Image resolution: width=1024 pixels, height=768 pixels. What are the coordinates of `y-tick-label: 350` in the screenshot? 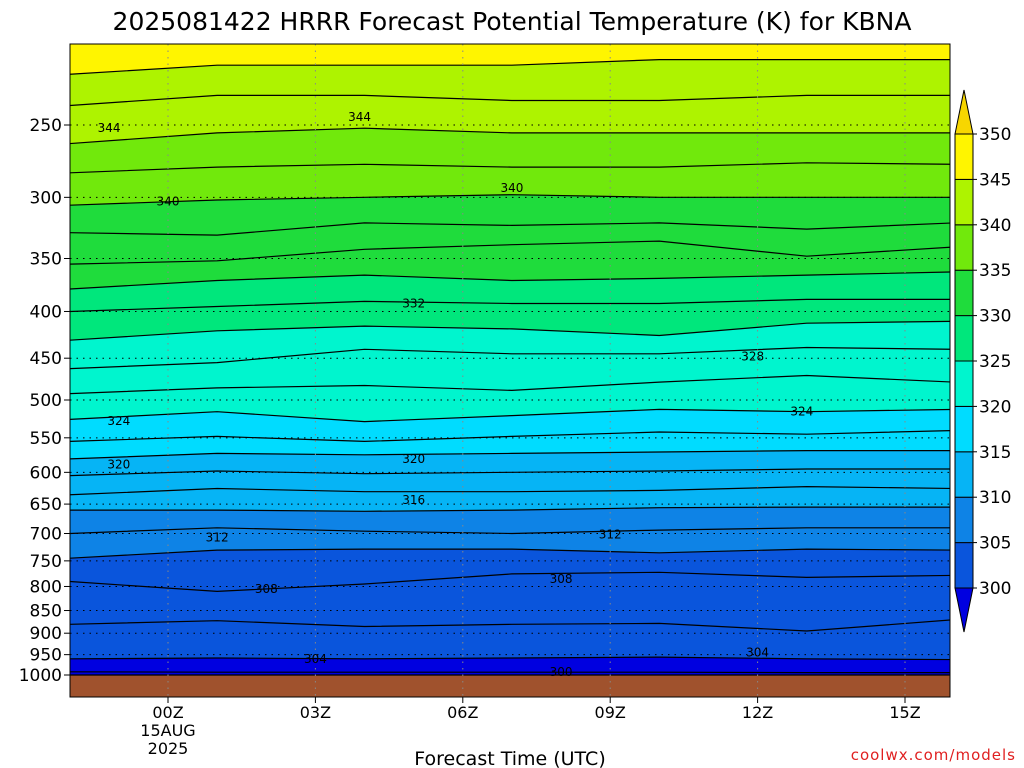 It's located at (46, 259).